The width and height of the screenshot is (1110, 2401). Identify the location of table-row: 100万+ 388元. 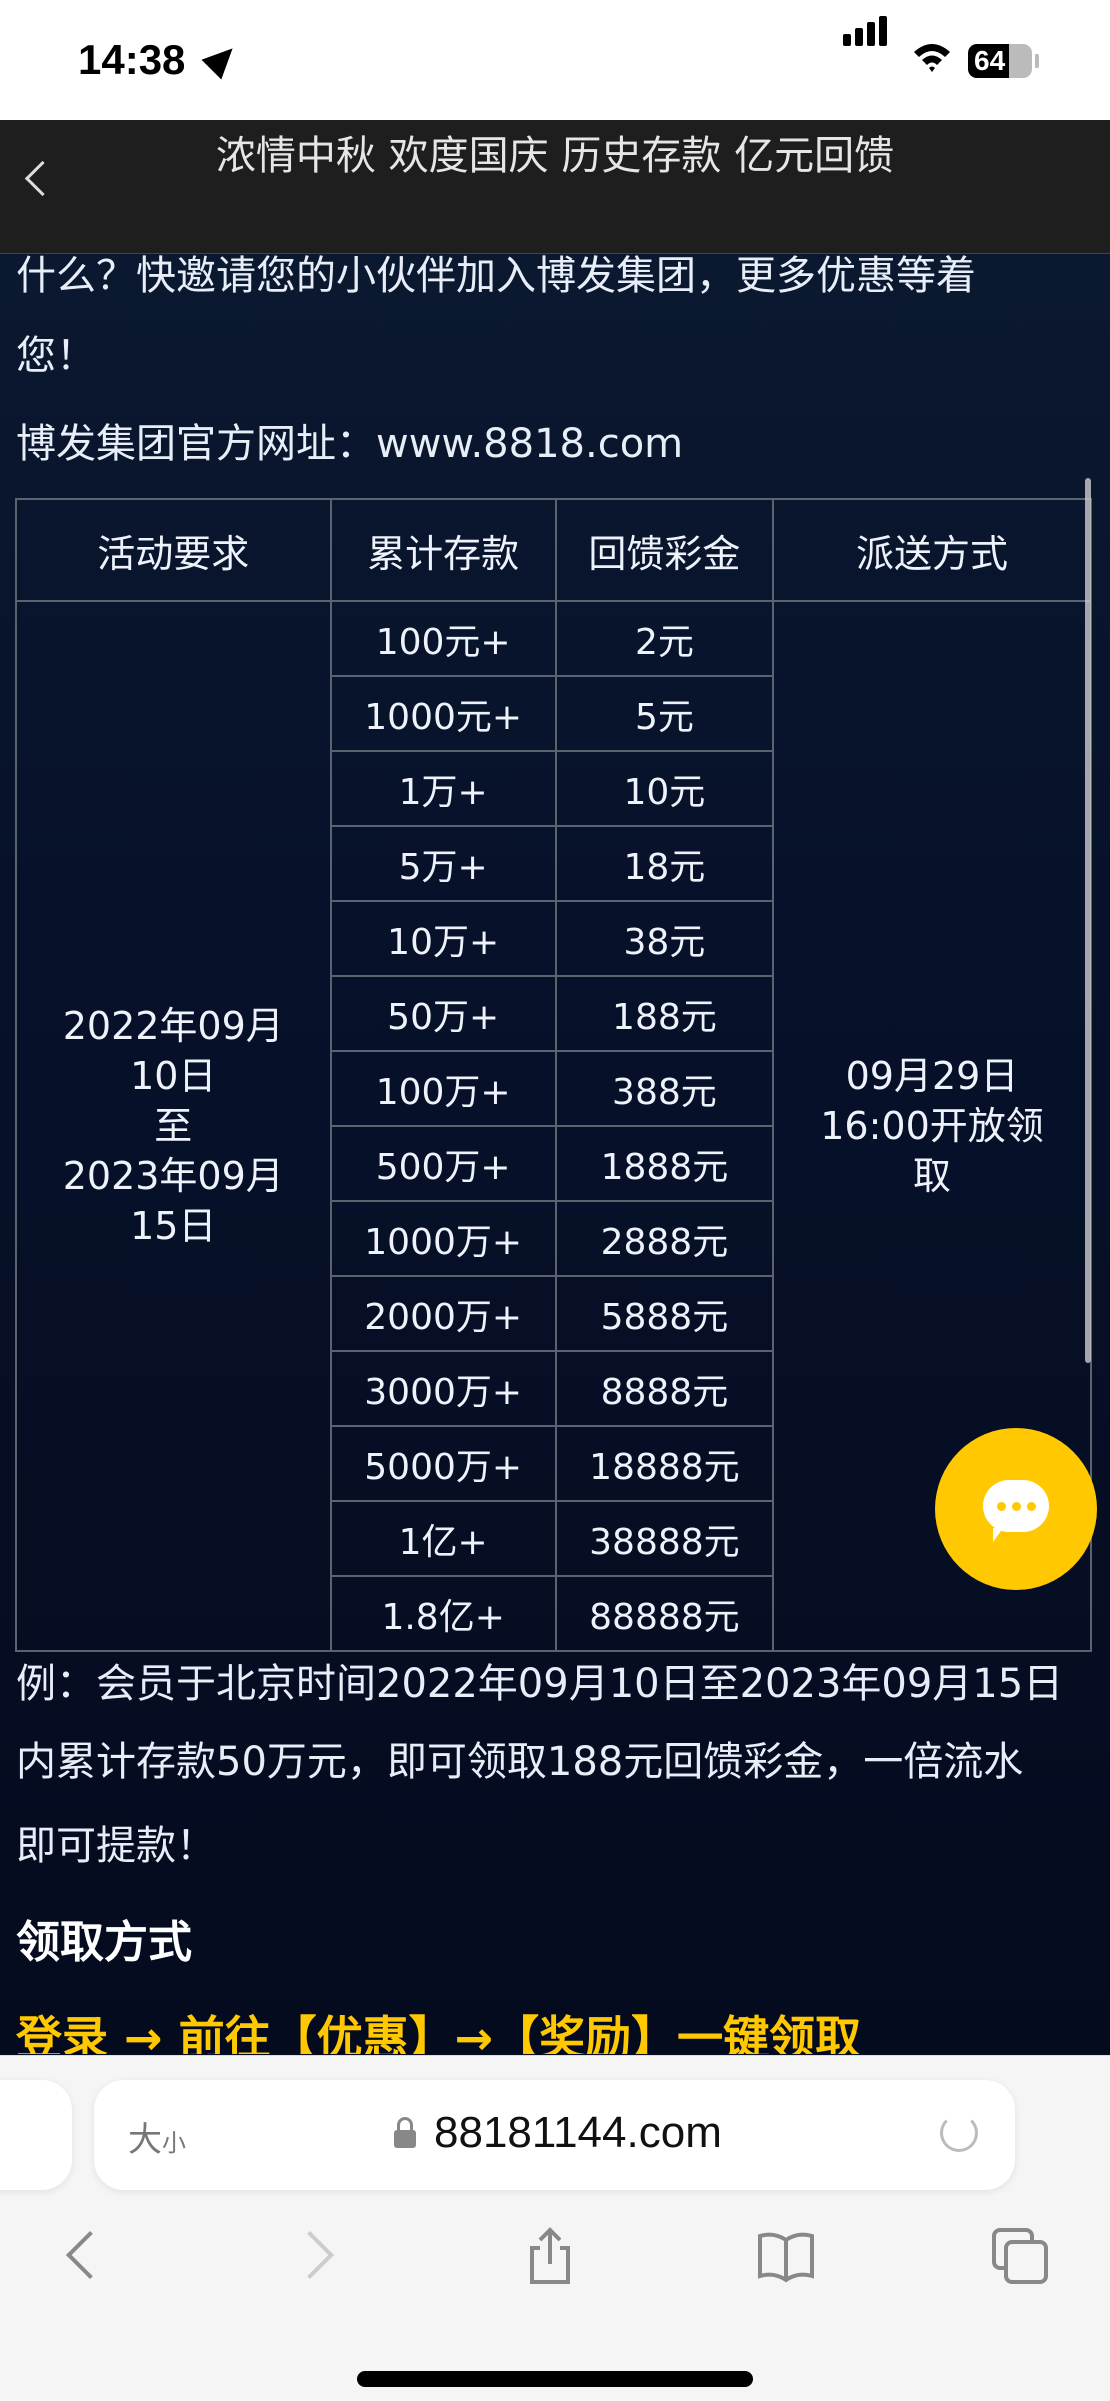
(553, 1088).